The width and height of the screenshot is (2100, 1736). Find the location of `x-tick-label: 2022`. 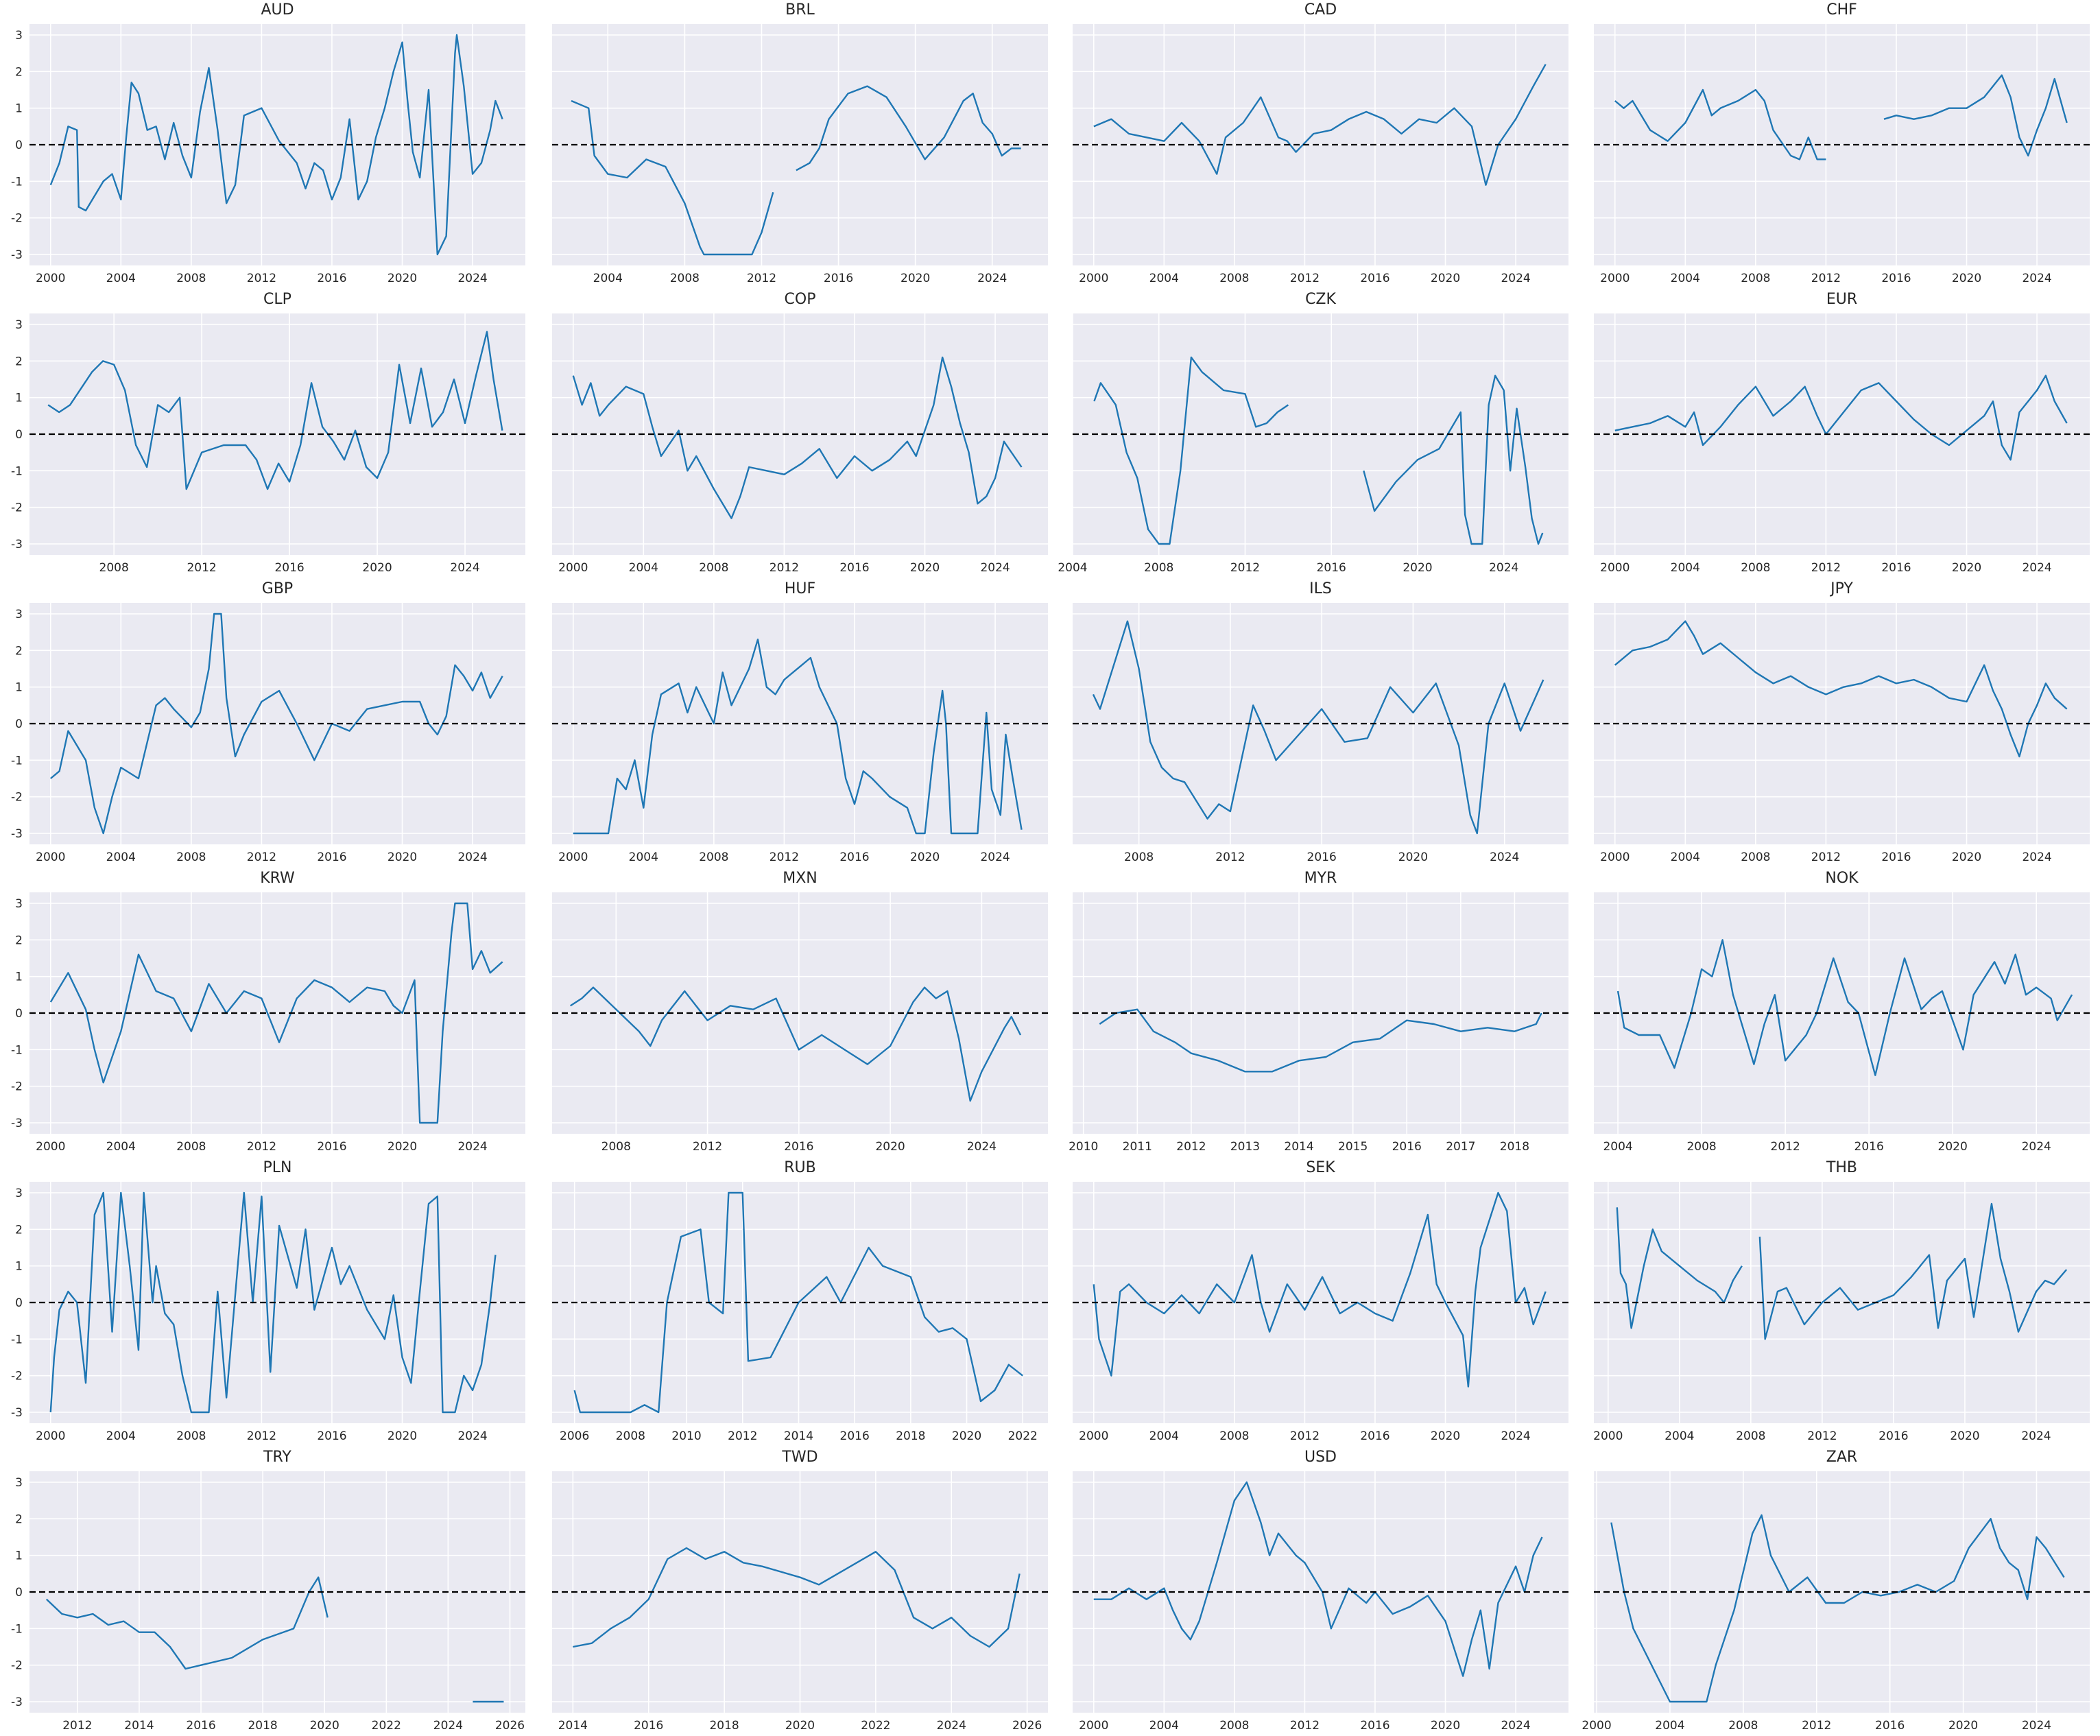

x-tick-label: 2022 is located at coordinates (386, 1726).